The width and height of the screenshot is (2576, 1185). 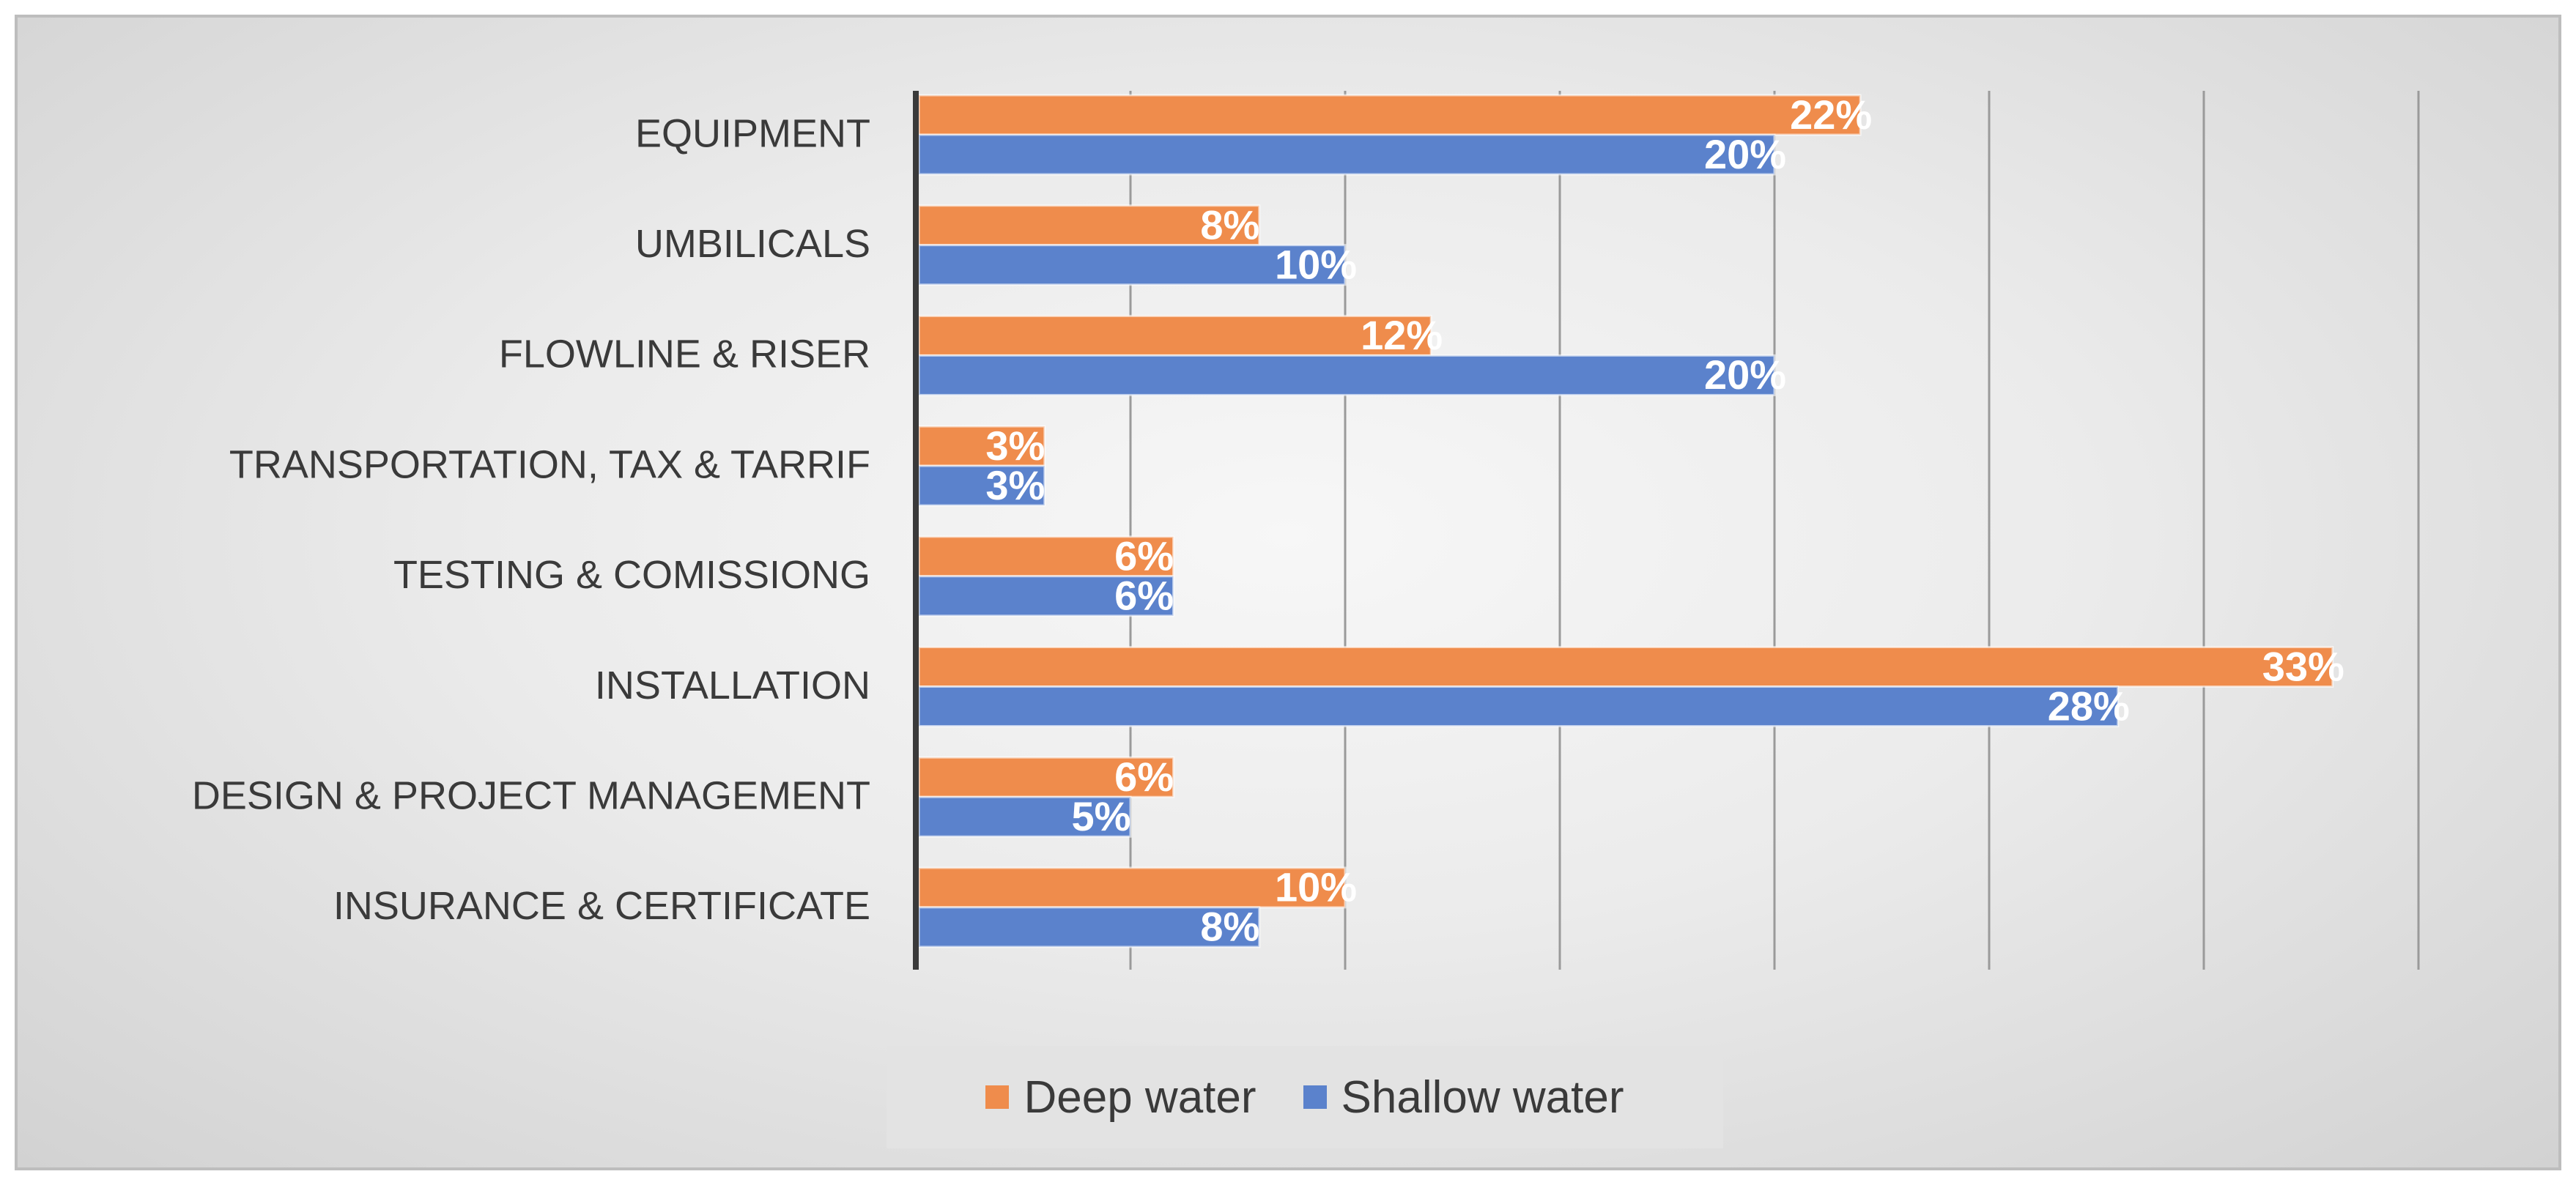 I want to click on data-label: 28%, so click(x=2089, y=706).